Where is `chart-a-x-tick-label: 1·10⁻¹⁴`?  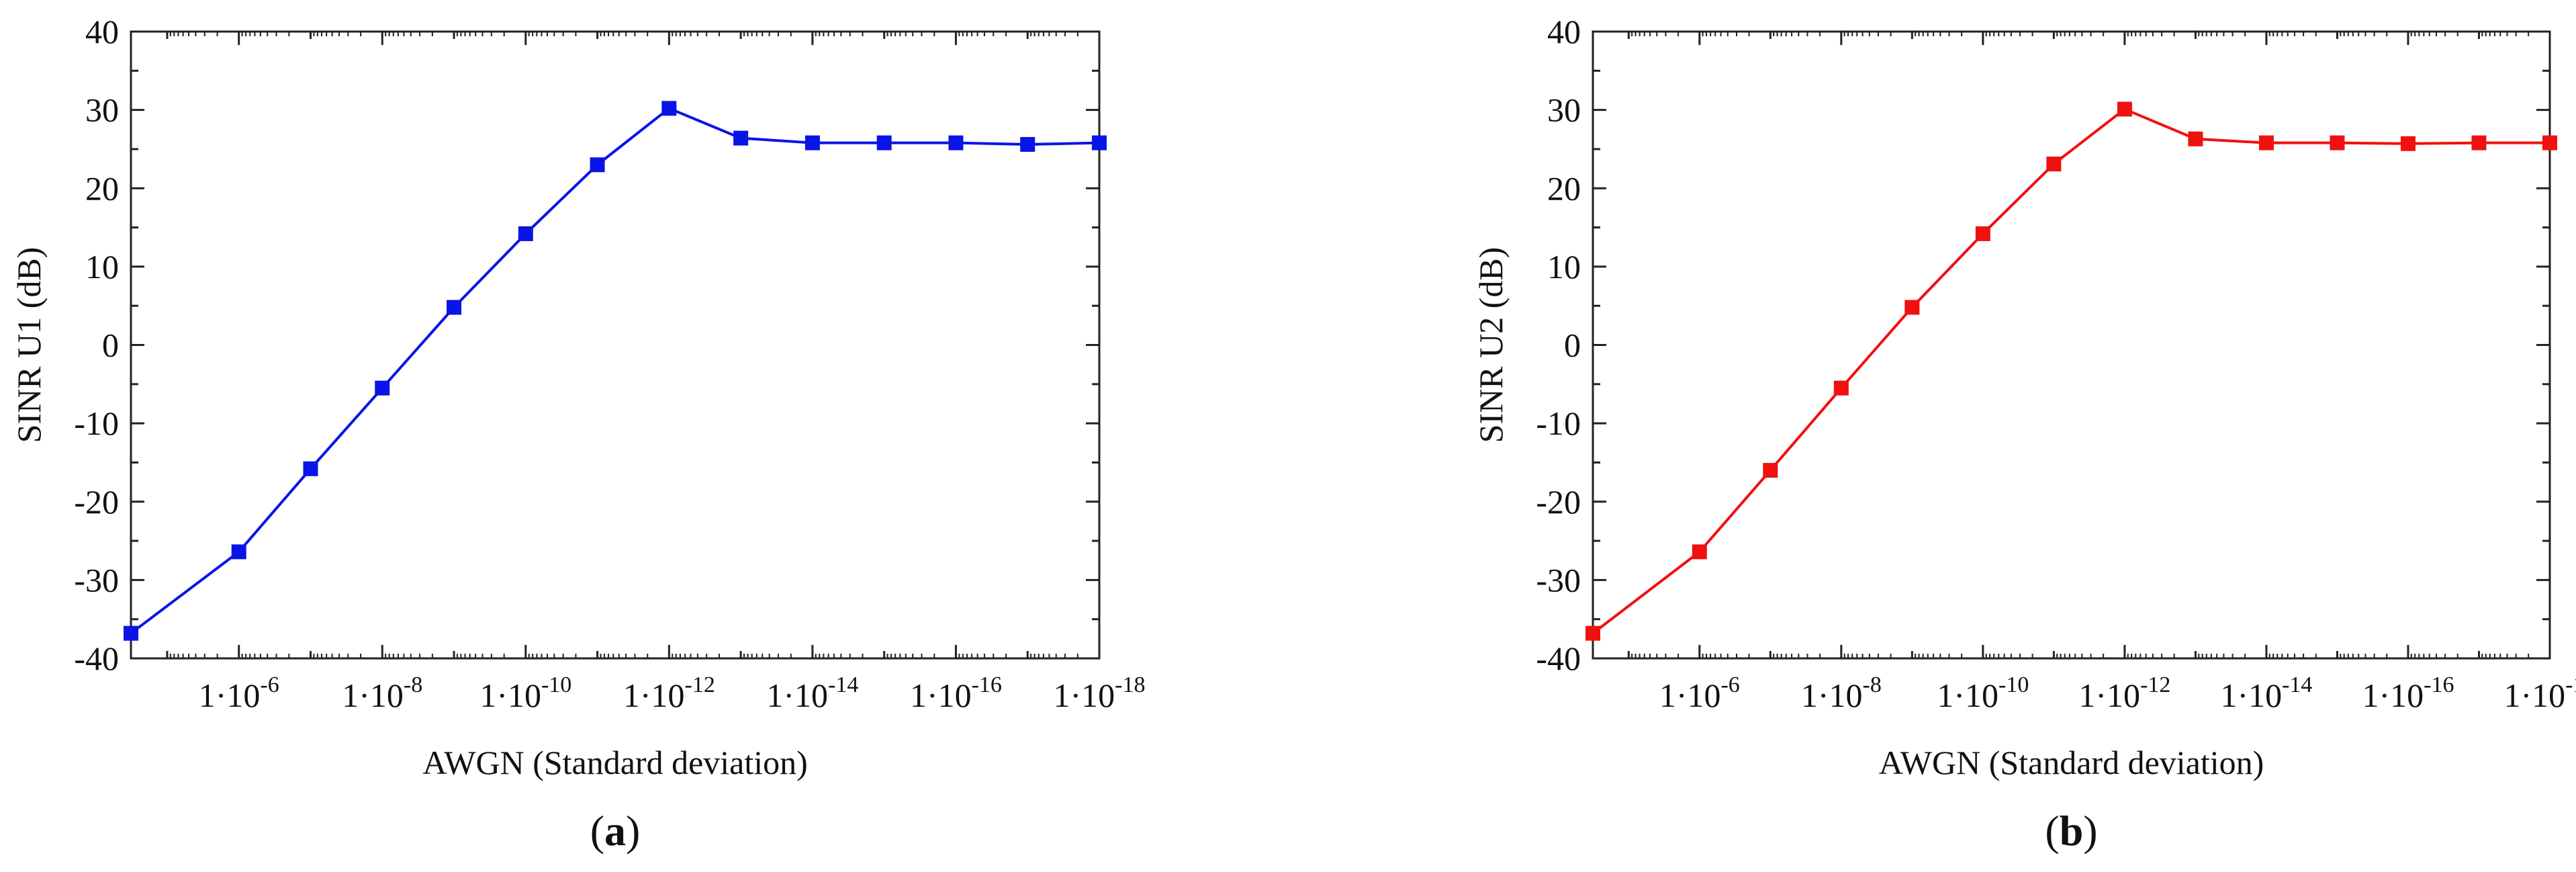 chart-a-x-tick-label: 1·10⁻¹⁴ is located at coordinates (812, 693).